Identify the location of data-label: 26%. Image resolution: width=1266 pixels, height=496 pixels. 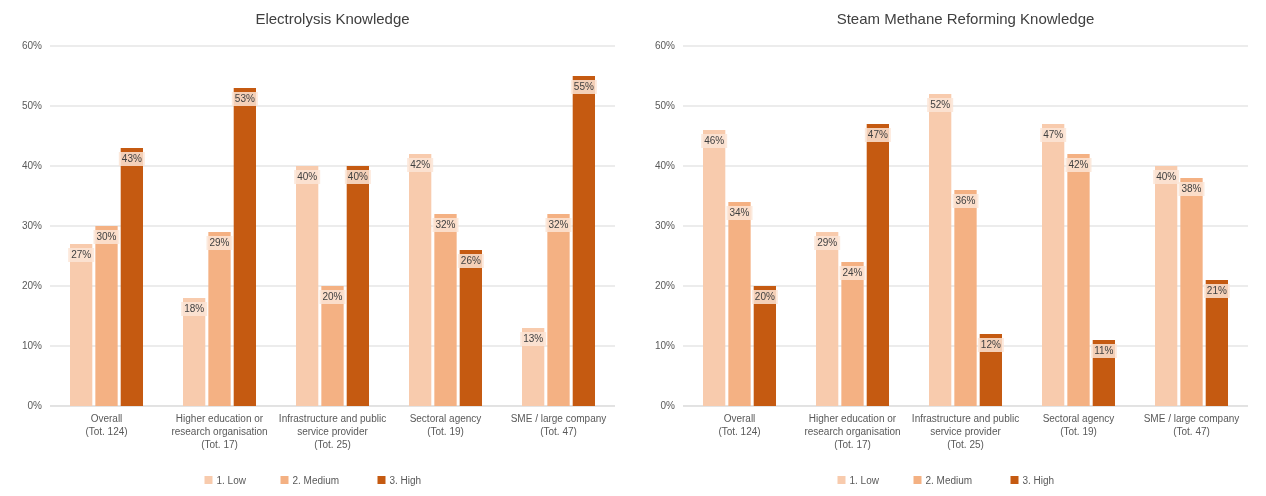
(470, 260).